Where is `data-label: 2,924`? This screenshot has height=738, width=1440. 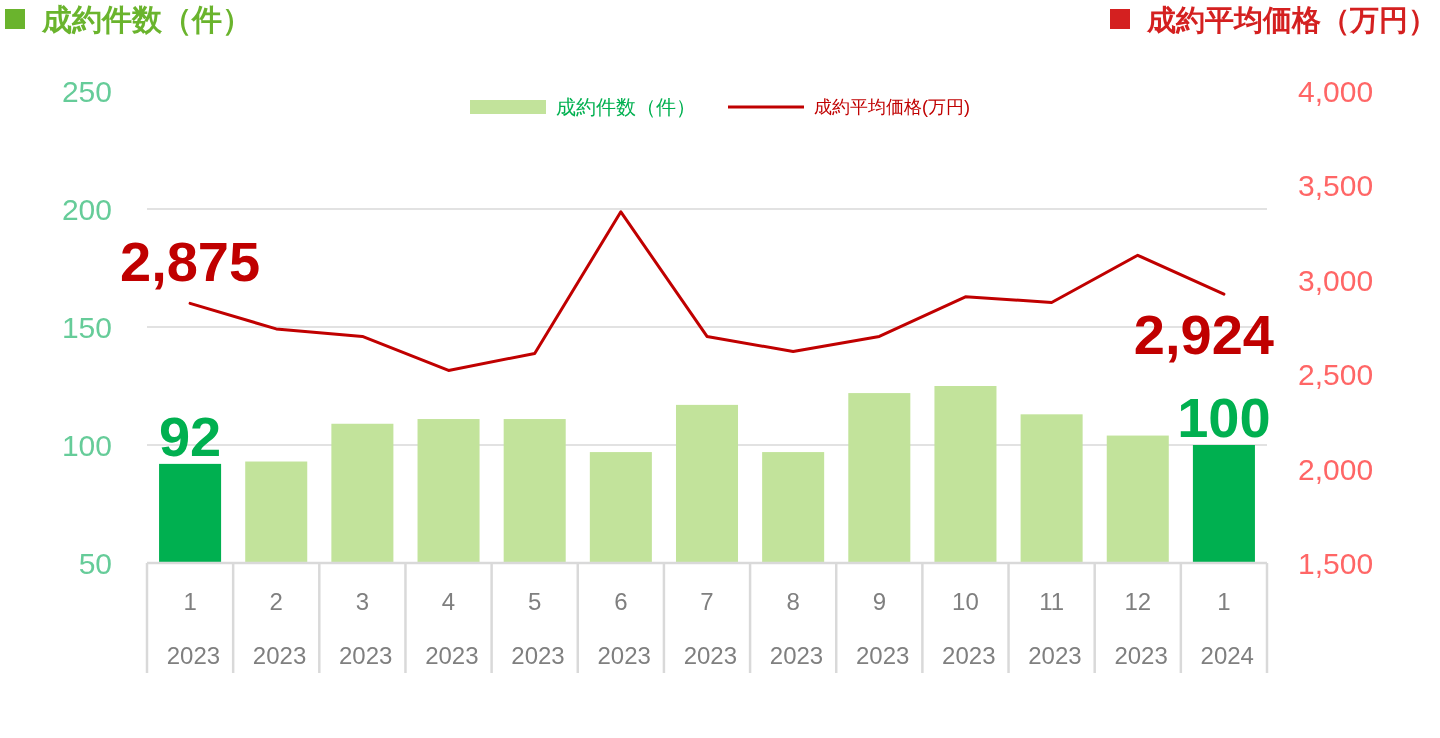 data-label: 2,924 is located at coordinates (1203, 335).